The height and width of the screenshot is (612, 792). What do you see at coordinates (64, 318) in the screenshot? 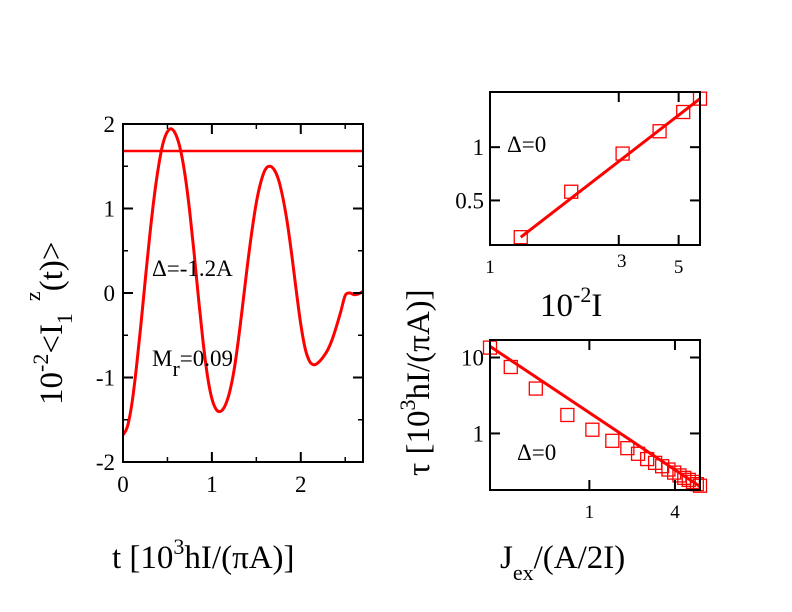
I see `main-ylabel-sub: 1` at bounding box center [64, 318].